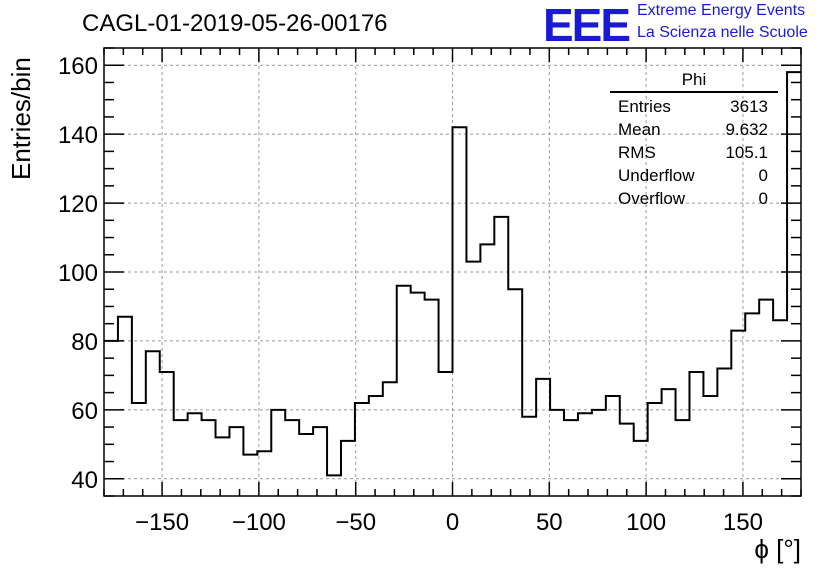 The width and height of the screenshot is (836, 572). Describe the element at coordinates (694, 152) in the screenshot. I see `stats-row-rms: RMS 105.1` at that location.